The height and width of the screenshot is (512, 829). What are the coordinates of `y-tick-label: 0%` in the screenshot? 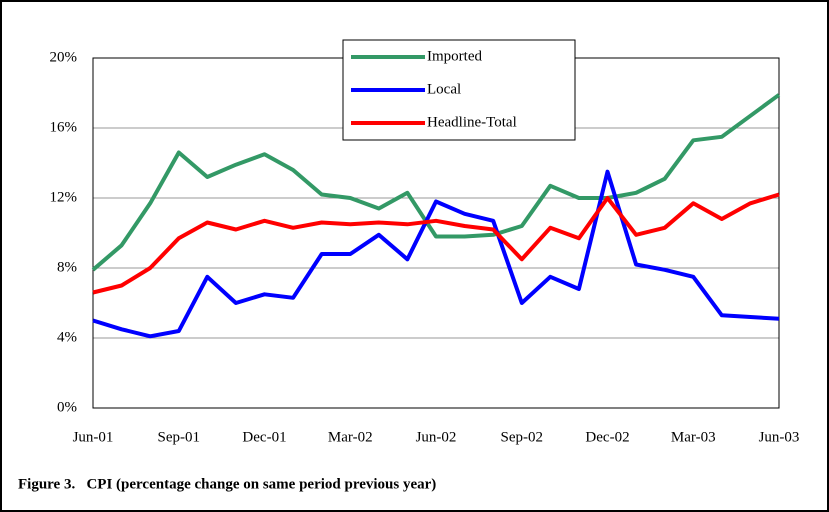 It's located at (67, 407).